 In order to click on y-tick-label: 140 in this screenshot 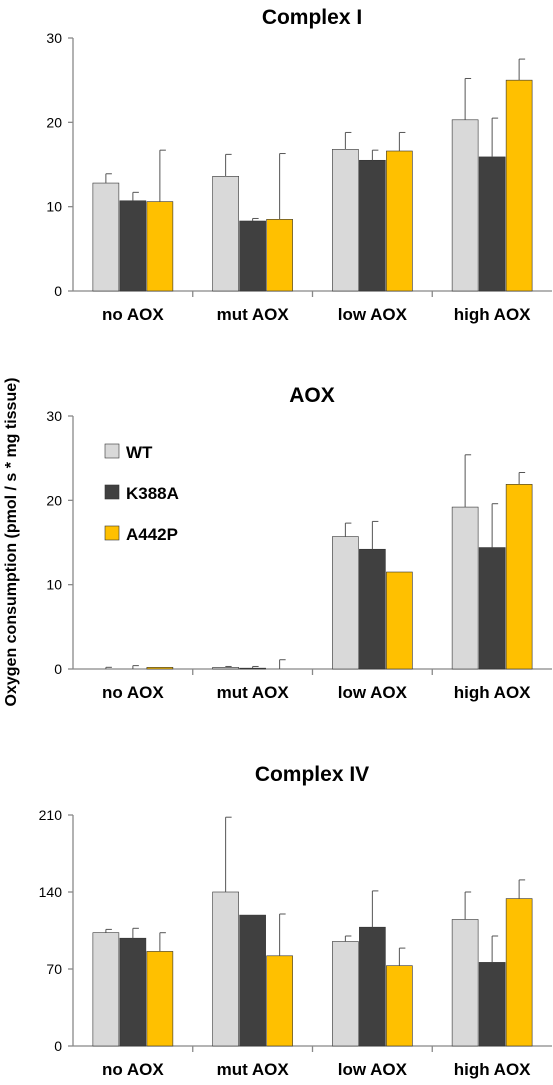, I will do `click(51, 892)`.